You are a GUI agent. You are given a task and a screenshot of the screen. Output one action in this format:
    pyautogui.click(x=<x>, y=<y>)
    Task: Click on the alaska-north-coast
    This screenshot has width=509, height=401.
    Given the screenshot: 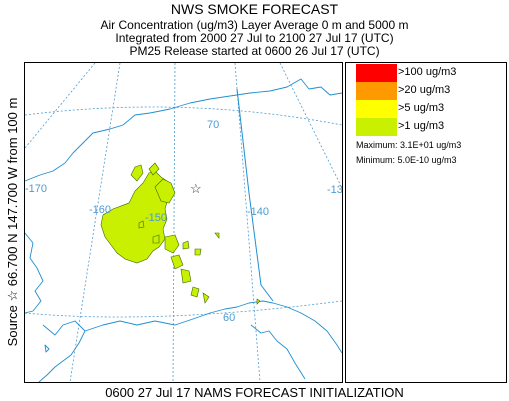 What is the action you would take?
    pyautogui.click(x=203, y=121)
    